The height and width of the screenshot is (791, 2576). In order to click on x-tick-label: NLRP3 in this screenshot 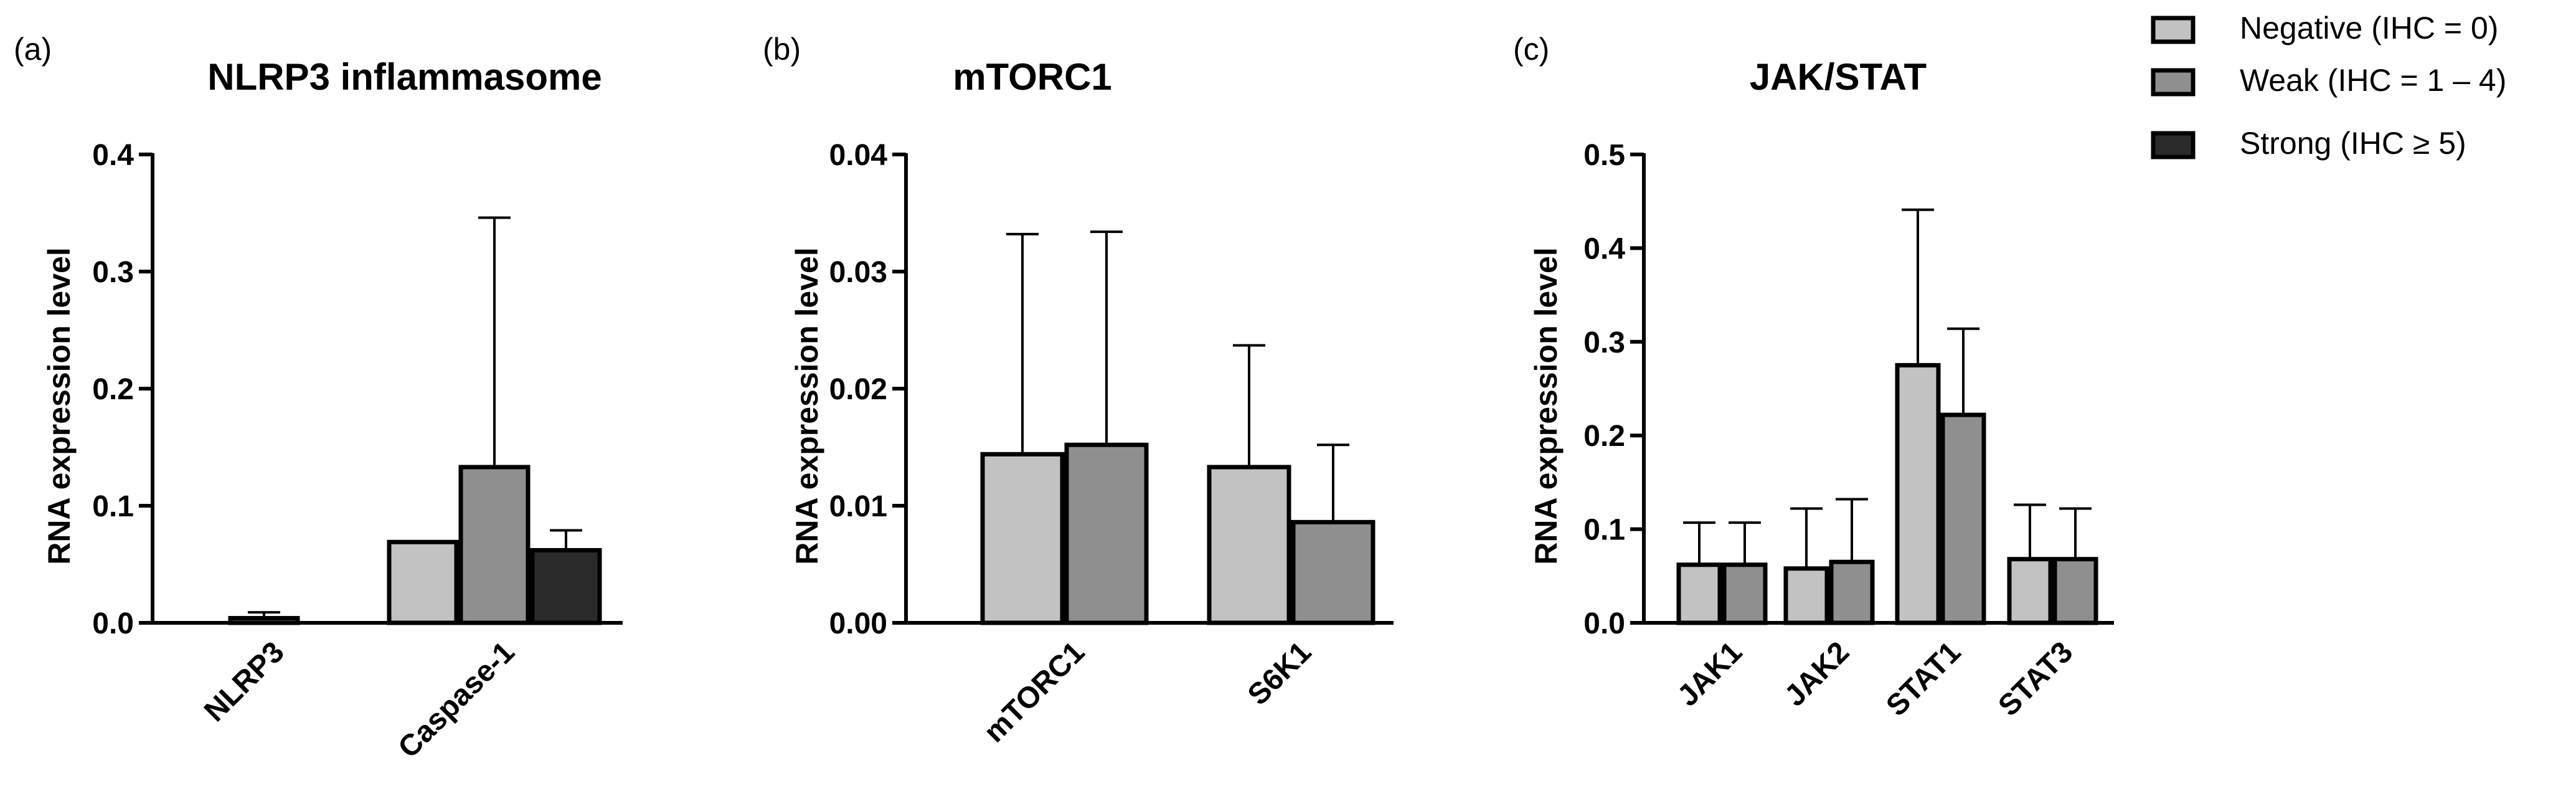, I will do `click(244, 681)`.